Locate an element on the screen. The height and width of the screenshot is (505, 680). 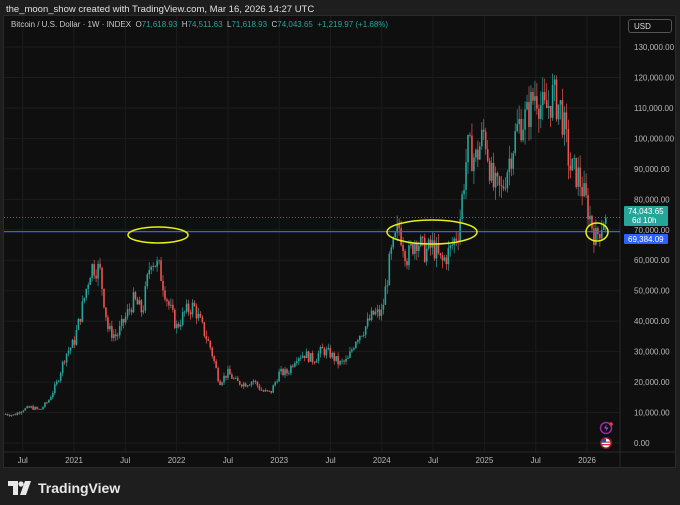
y-tick-label: 40,000.00 is located at coordinates (652, 321).